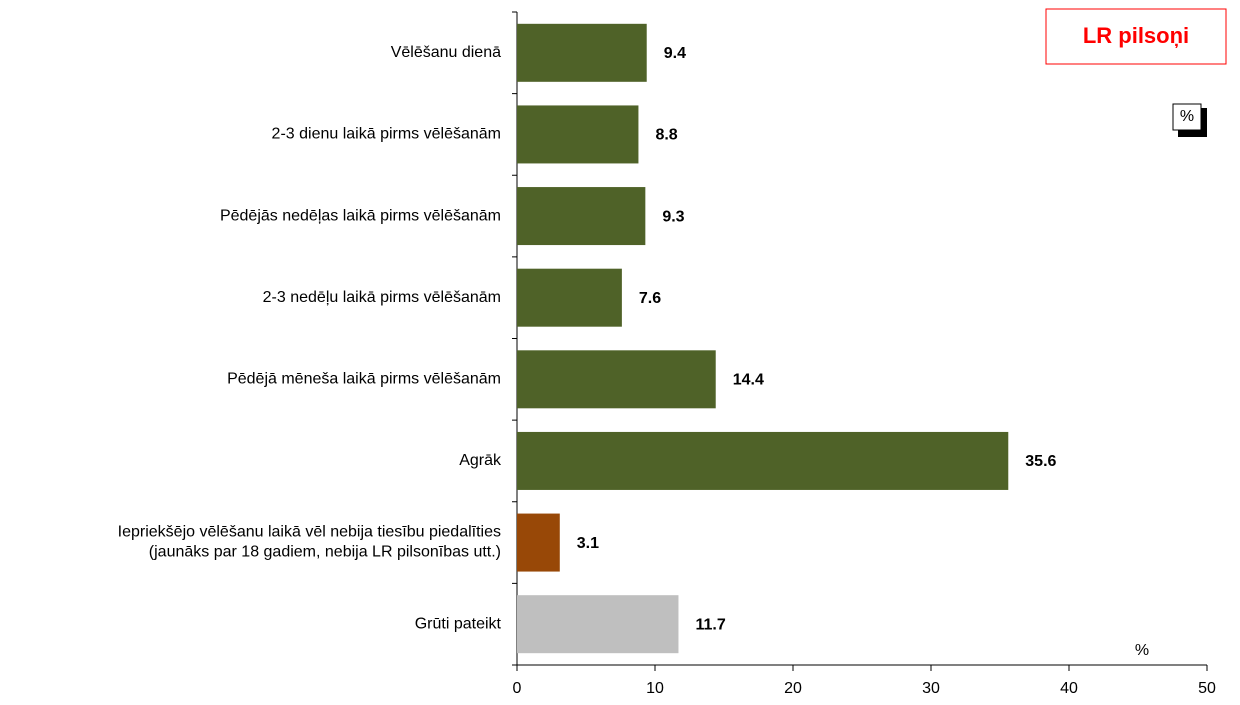 This screenshot has height=705, width=1240. Describe the element at coordinates (655, 688) in the screenshot. I see `x-tick-label: 10` at that location.